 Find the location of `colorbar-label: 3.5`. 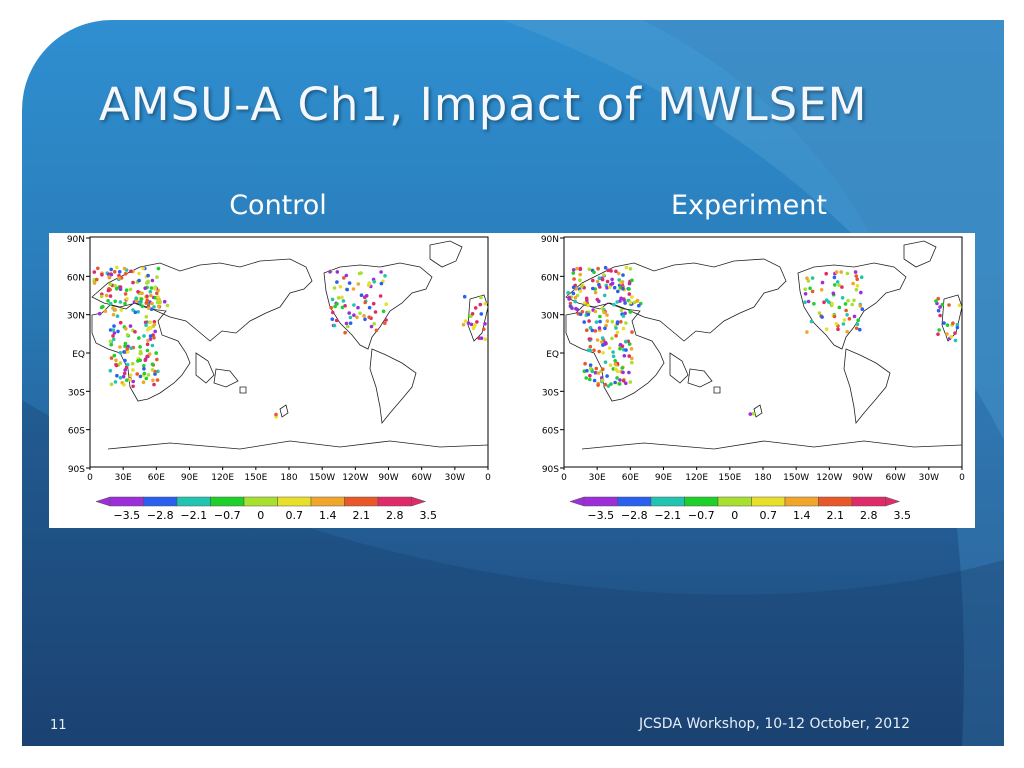

colorbar-label: 3.5 is located at coordinates (429, 515).